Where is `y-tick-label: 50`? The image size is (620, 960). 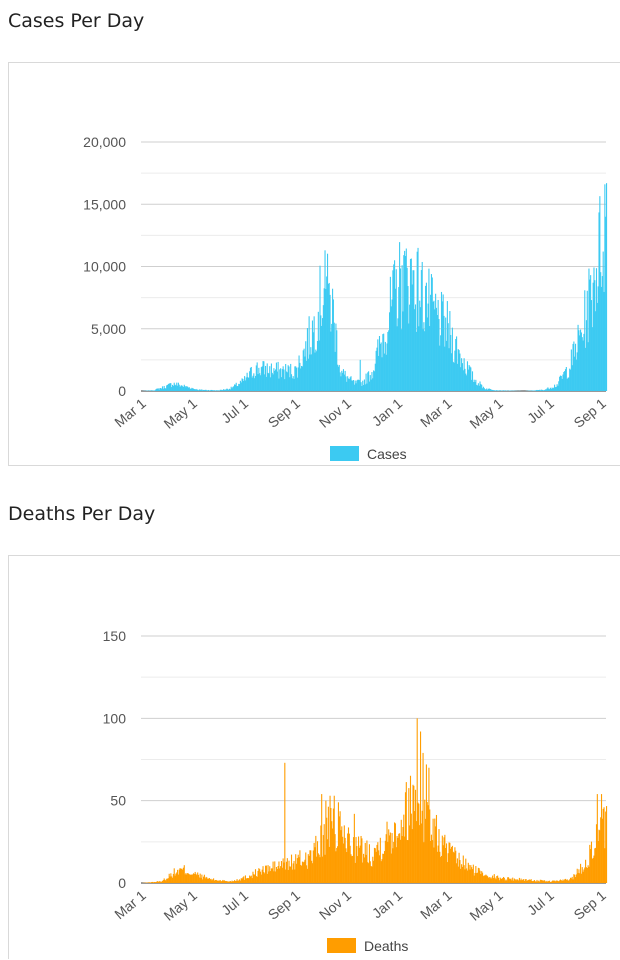
y-tick-label: 50 is located at coordinates (118, 801).